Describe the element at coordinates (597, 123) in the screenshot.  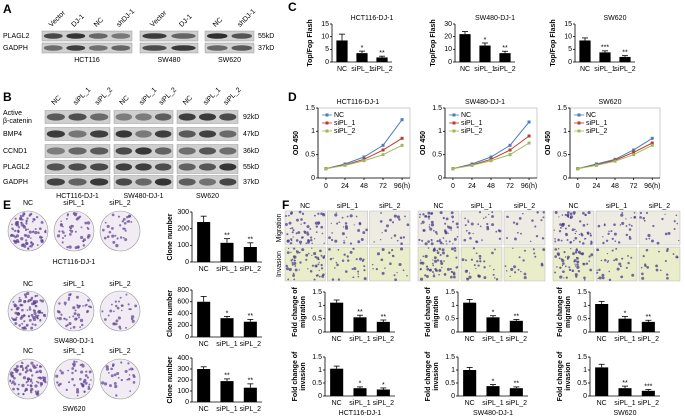
I see `legend-label: siPL_1` at that location.